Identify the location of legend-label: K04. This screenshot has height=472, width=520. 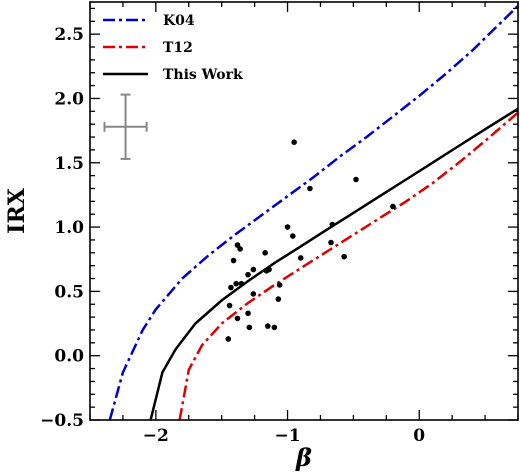
(179, 21).